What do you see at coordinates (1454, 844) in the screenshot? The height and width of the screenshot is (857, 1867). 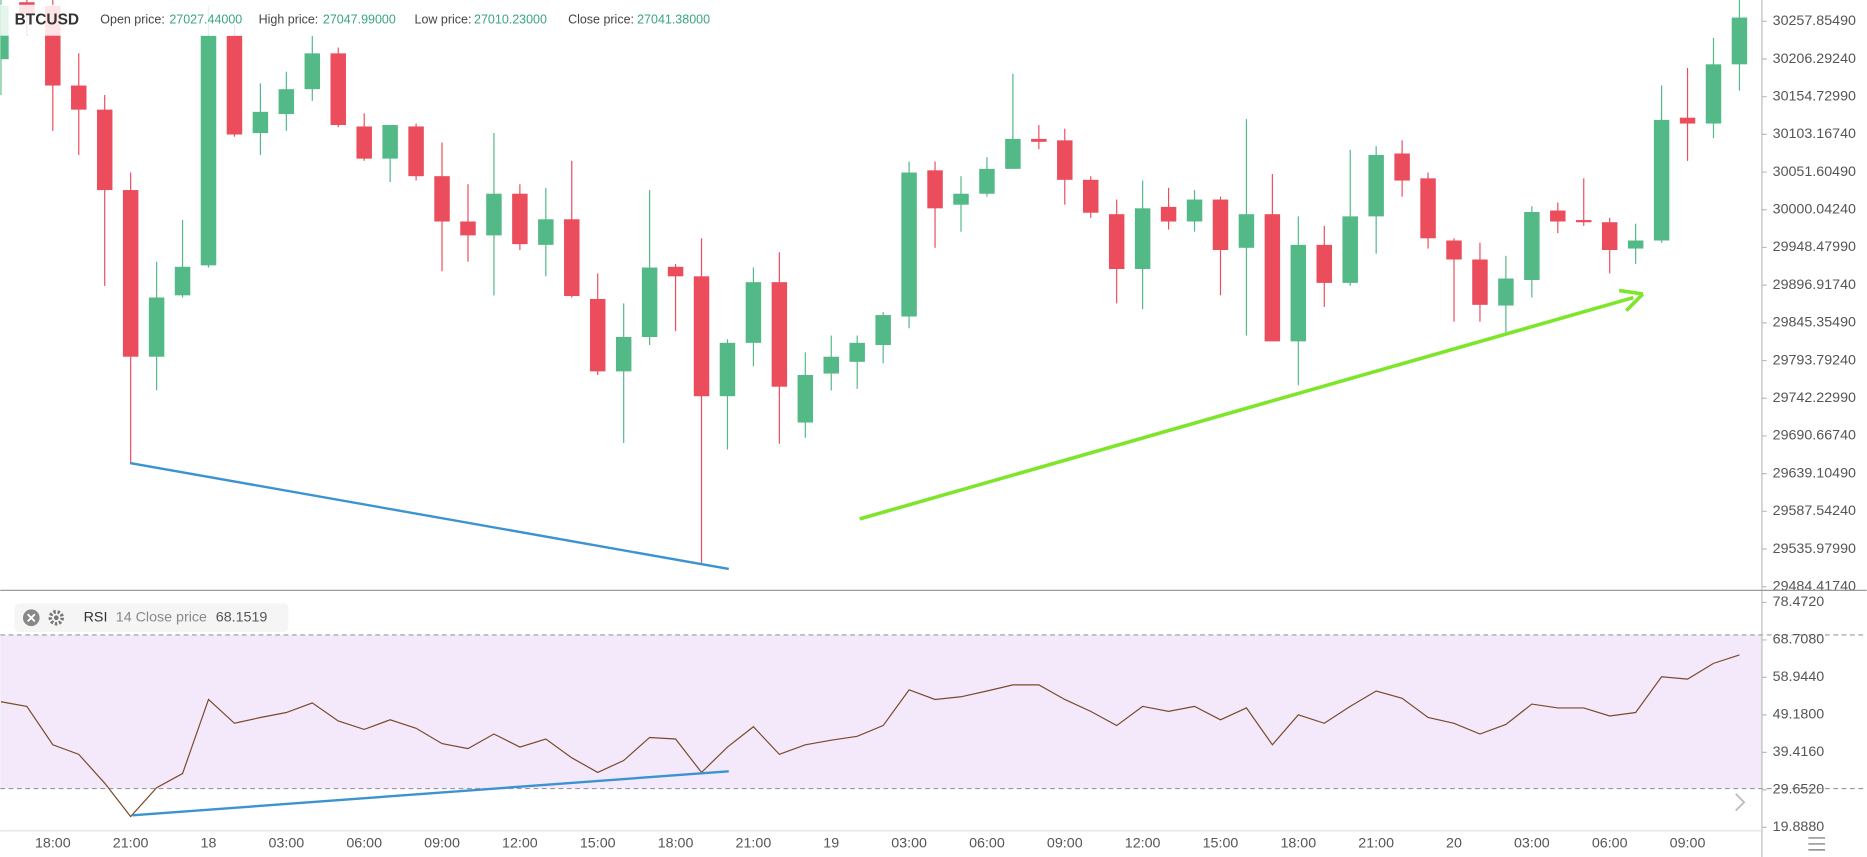 I see `x-tick-label: 20` at bounding box center [1454, 844].